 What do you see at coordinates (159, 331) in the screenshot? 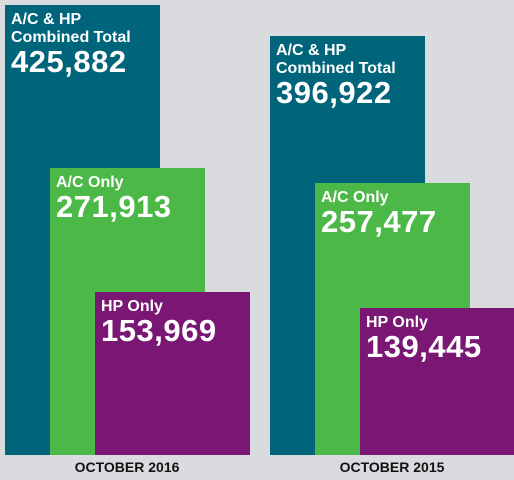
I see `value-label: 153,969` at bounding box center [159, 331].